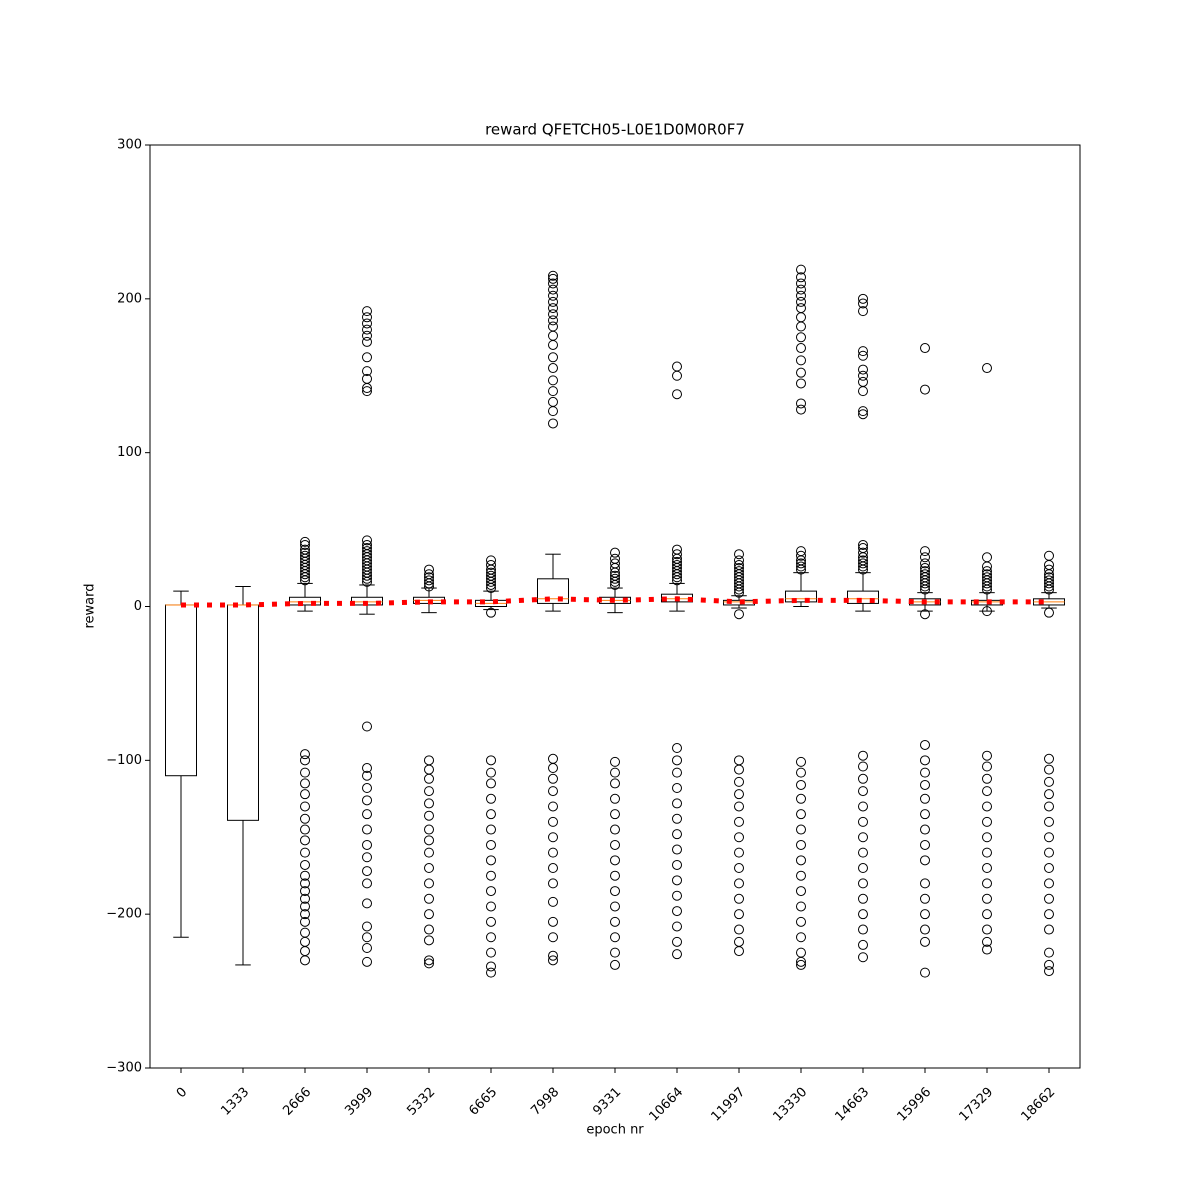  Describe the element at coordinates (124, 914) in the screenshot. I see `y-tick-label: −200` at that location.